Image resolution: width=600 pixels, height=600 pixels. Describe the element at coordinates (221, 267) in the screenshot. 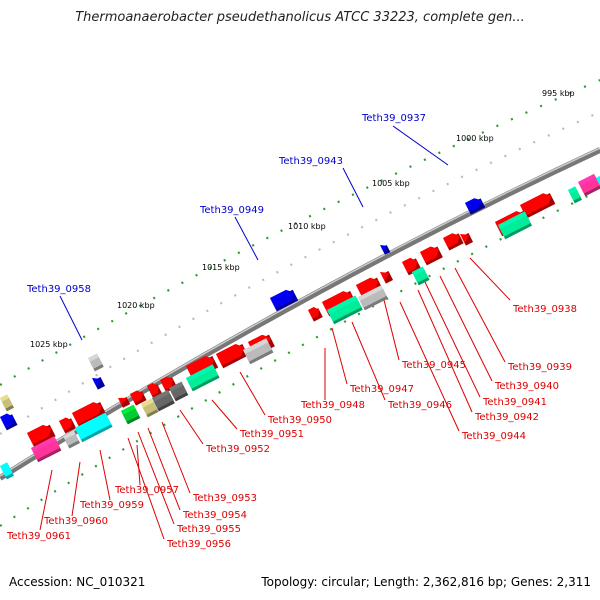

I see `scale-tick-label: 1015 kbp` at that location.